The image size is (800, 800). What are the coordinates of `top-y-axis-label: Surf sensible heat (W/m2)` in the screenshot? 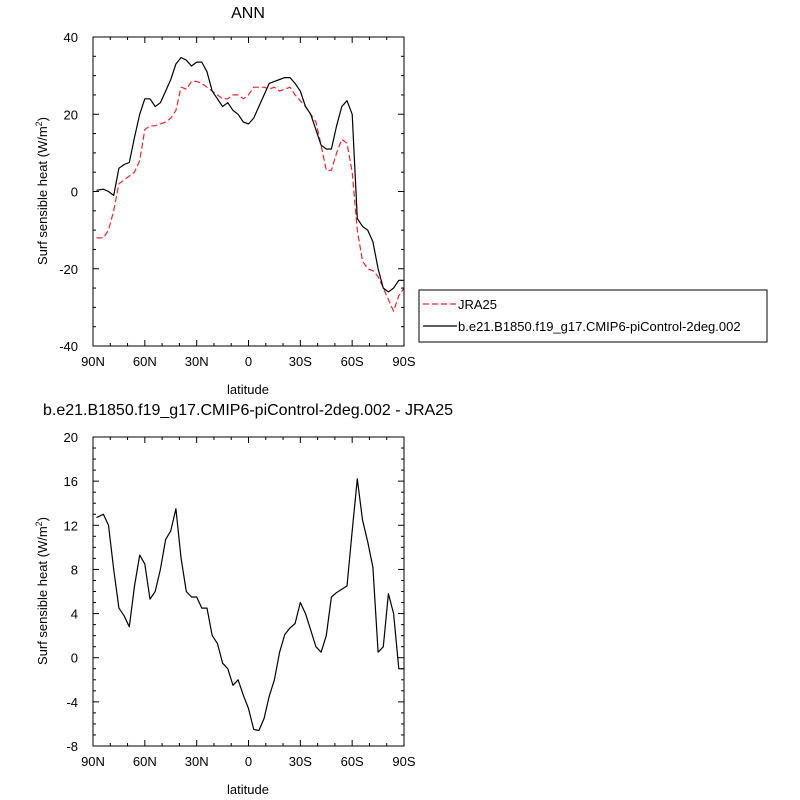 It's located at (42, 191).